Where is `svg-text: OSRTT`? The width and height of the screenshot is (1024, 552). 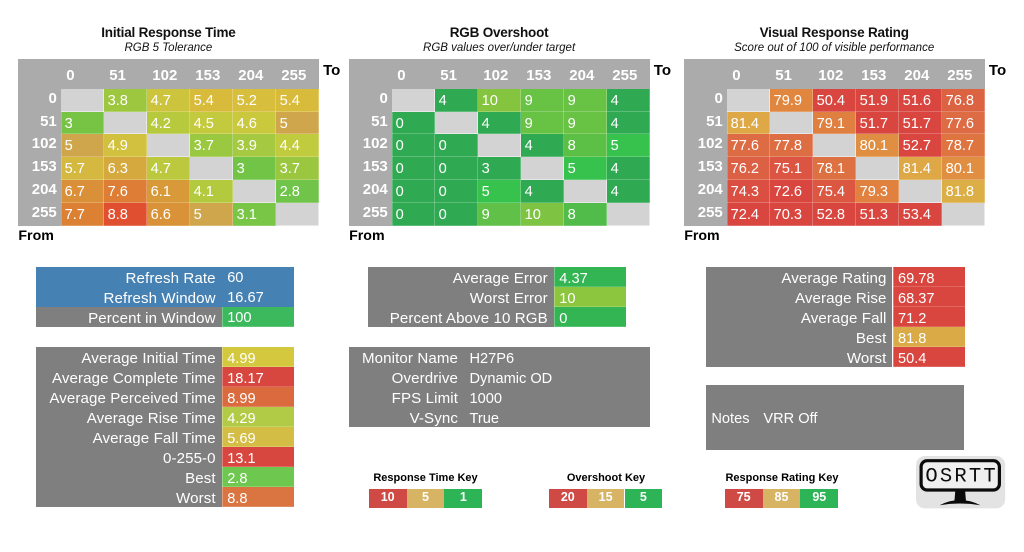
svg-text: OSRTT is located at coordinates (962, 476).